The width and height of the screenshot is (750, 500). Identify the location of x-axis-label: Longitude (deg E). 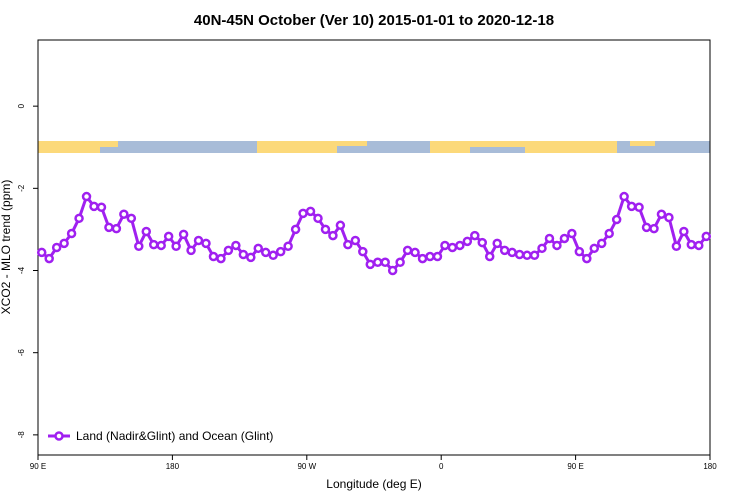
(373, 484).